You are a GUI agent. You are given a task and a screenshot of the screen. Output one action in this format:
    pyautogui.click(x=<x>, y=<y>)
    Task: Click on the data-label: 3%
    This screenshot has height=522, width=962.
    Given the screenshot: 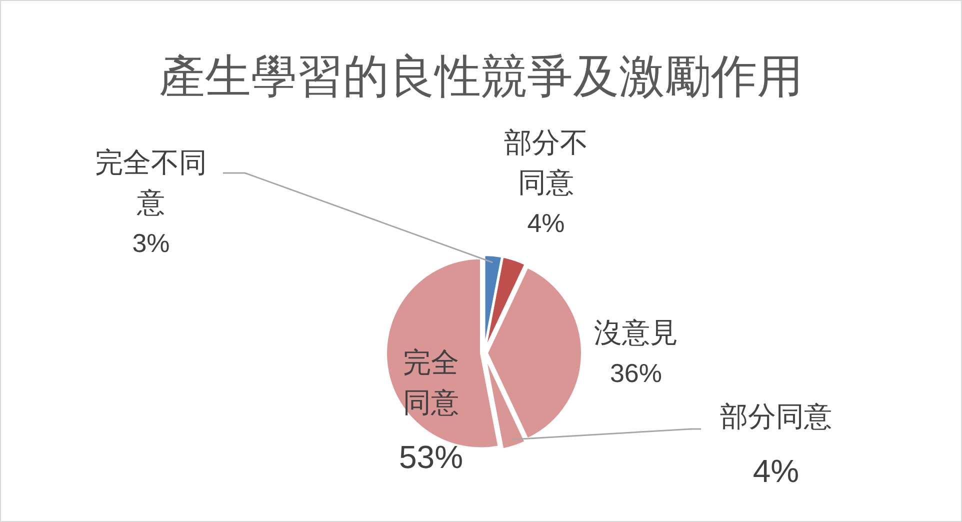 What is the action you would take?
    pyautogui.click(x=151, y=243)
    